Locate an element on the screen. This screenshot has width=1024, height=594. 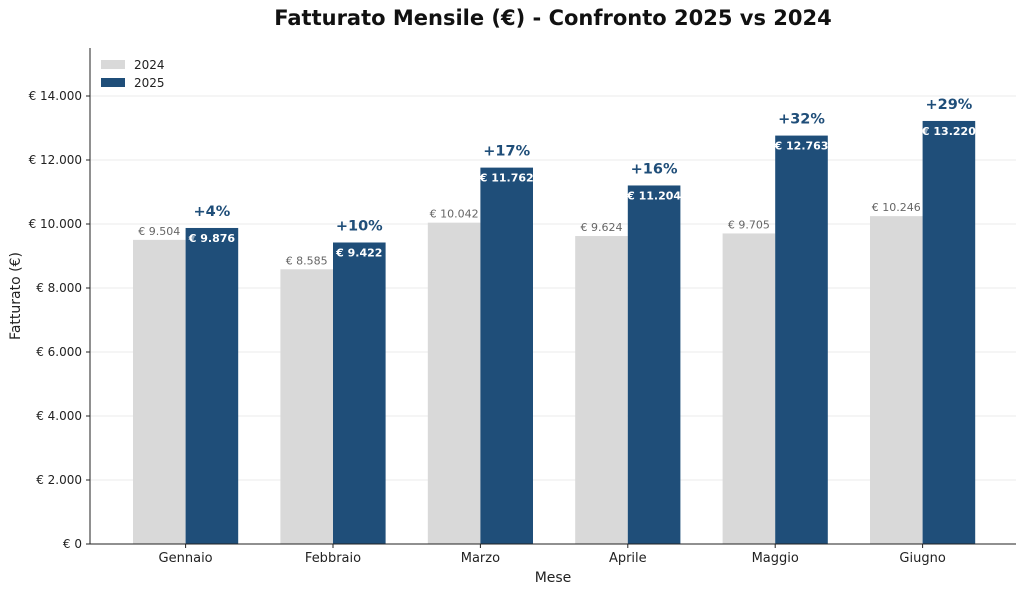
value-label-2024: € 9.504 is located at coordinates (159, 231).